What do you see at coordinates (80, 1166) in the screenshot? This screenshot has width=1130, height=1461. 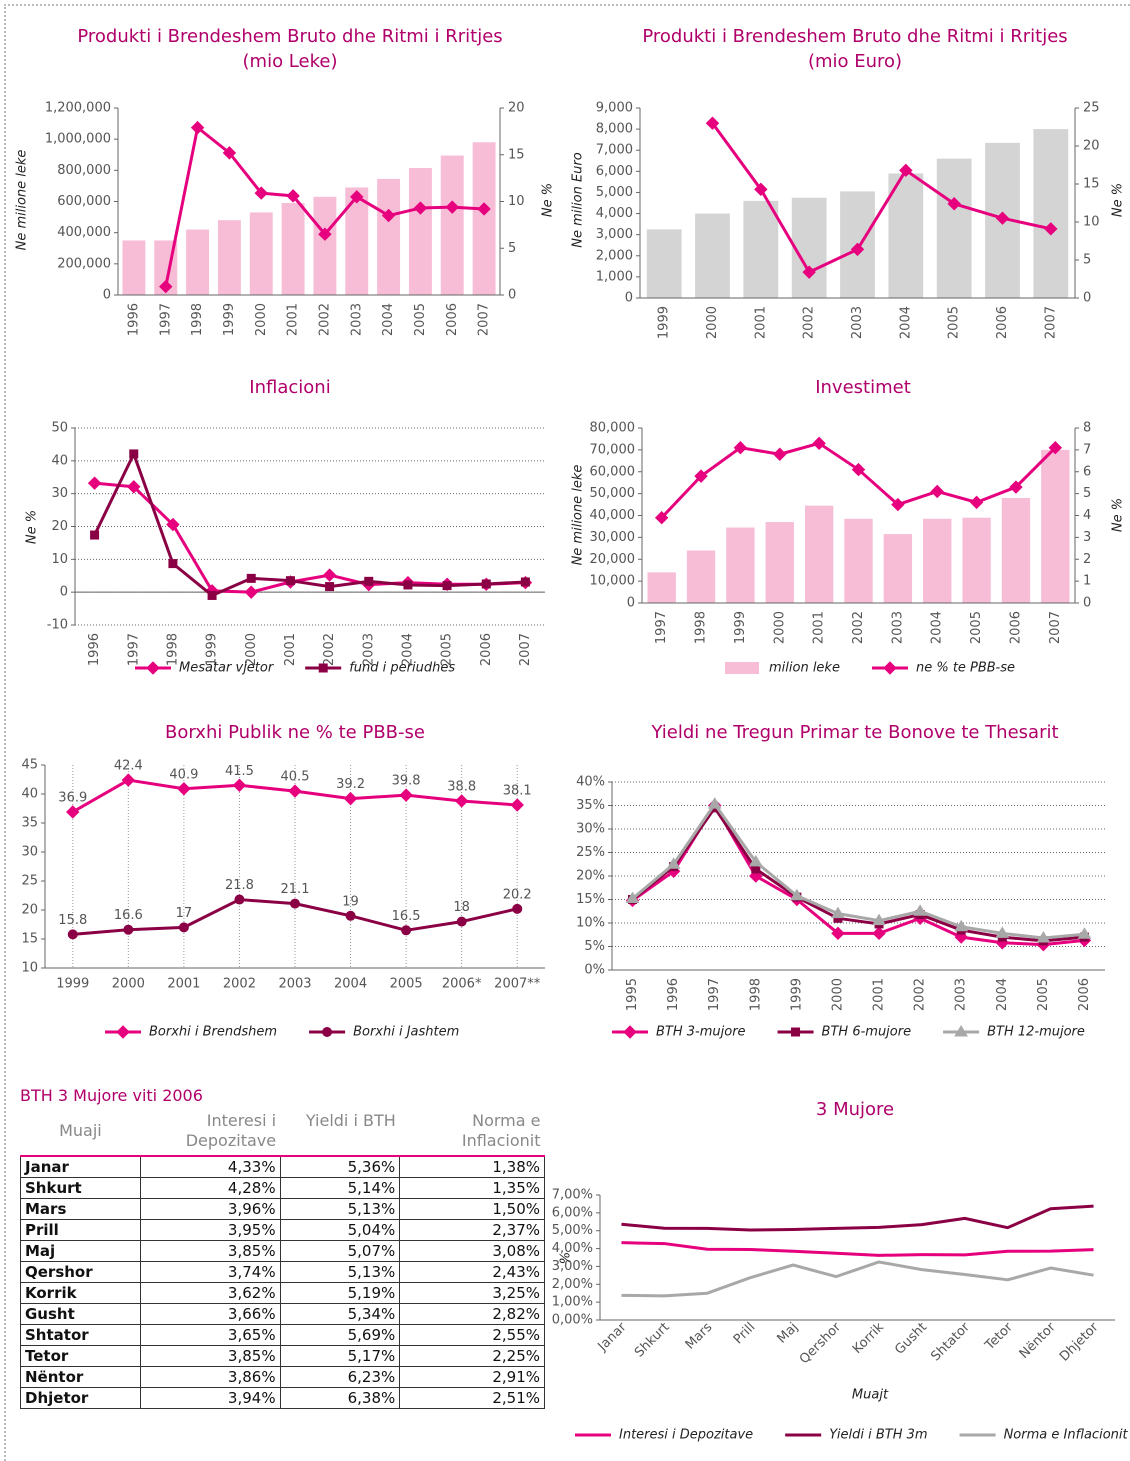 I see `table-cell: Janar` at bounding box center [80, 1166].